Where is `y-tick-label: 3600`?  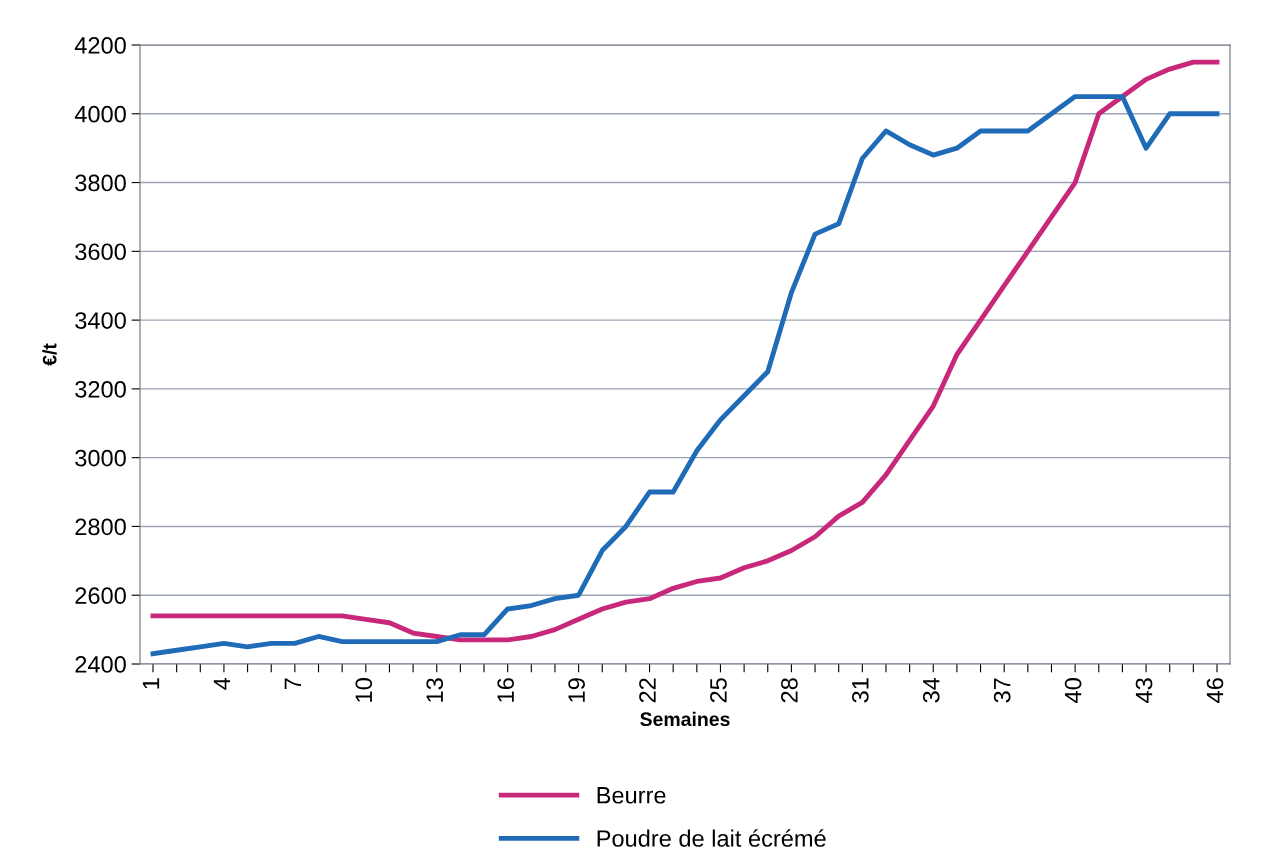 y-tick-label: 3600 is located at coordinates (100, 252).